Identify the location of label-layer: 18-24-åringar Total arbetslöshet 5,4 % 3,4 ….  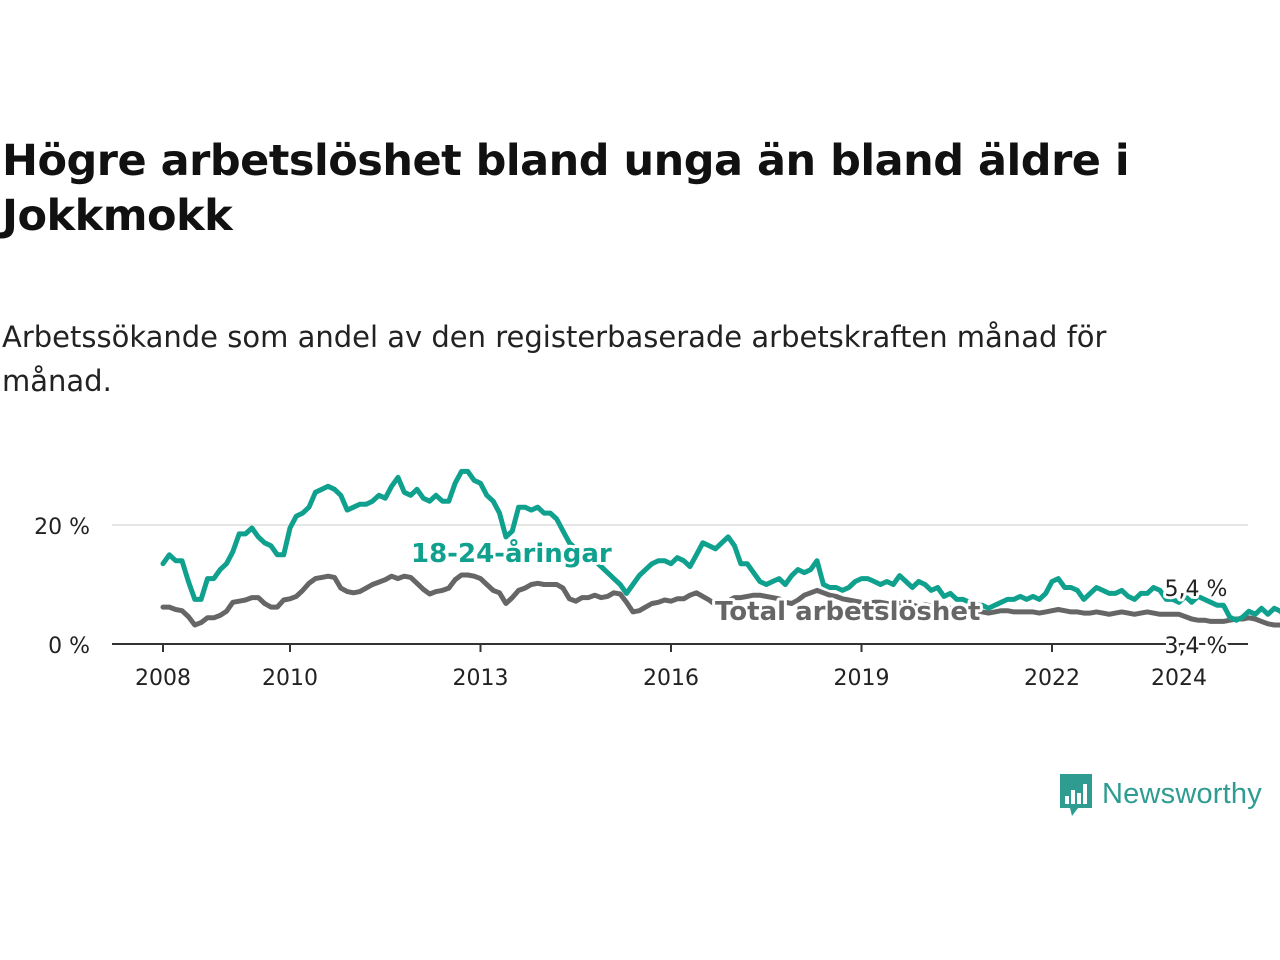
(819, 598).